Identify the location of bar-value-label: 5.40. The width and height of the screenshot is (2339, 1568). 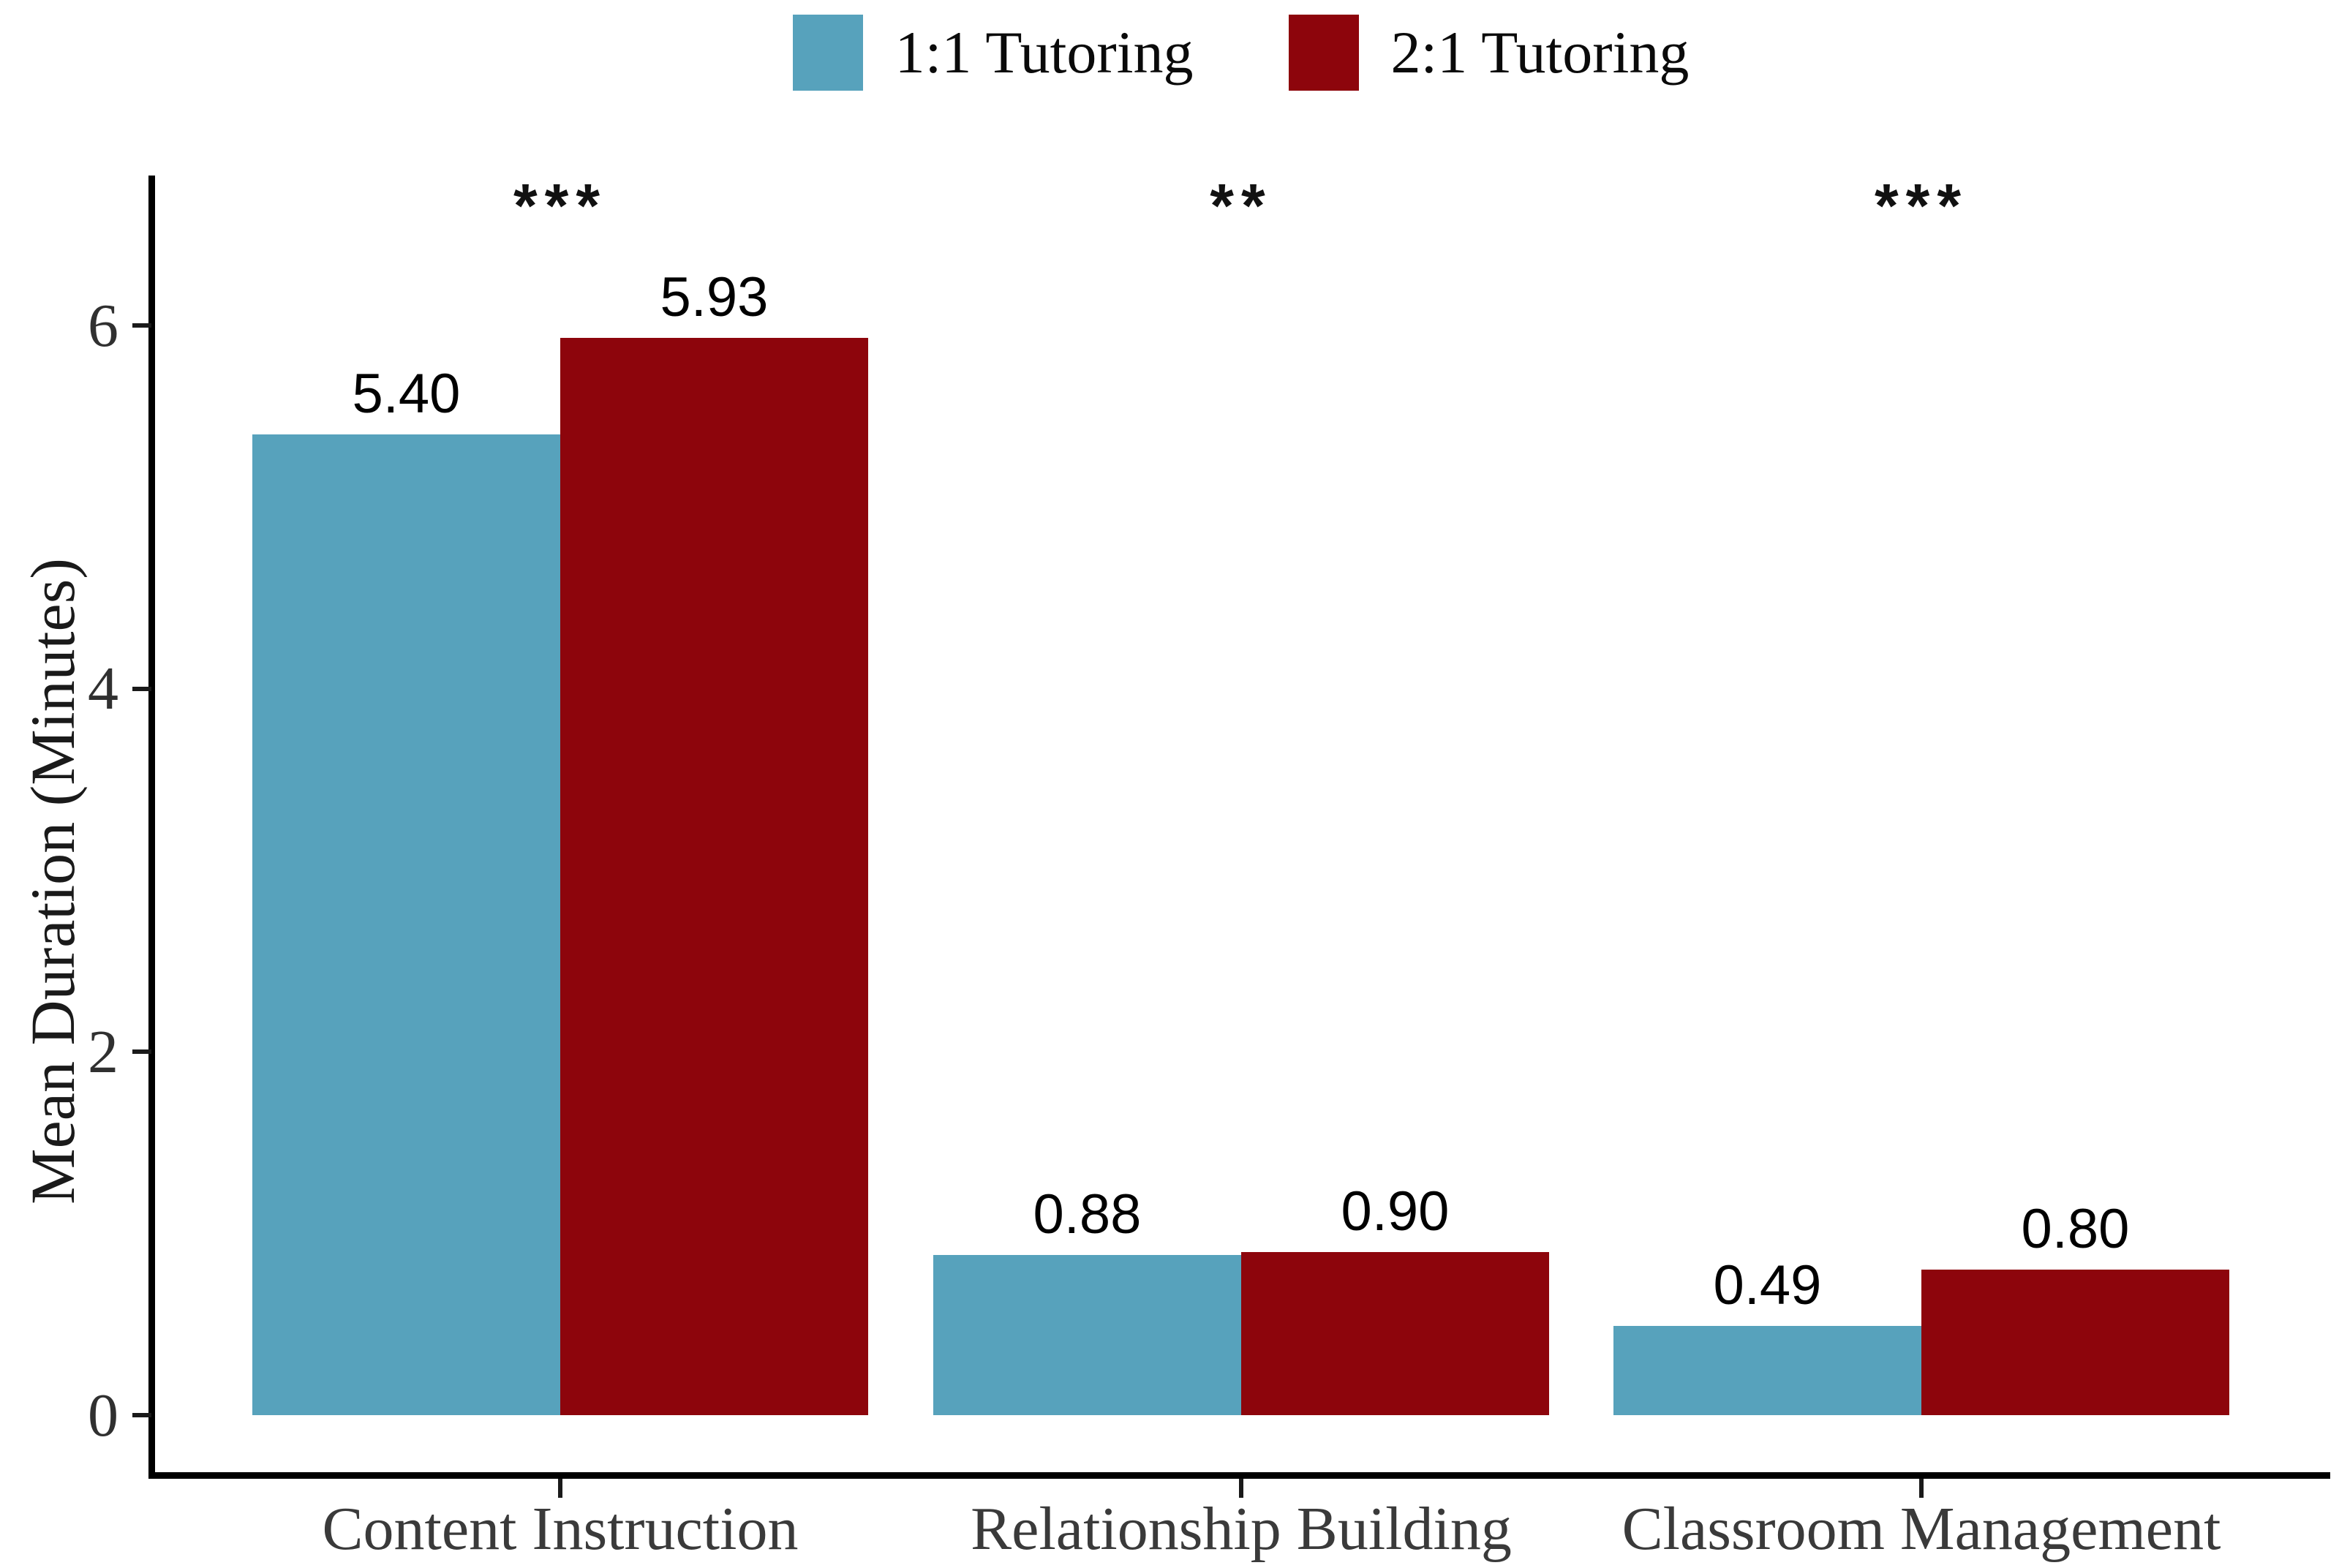
(406, 394).